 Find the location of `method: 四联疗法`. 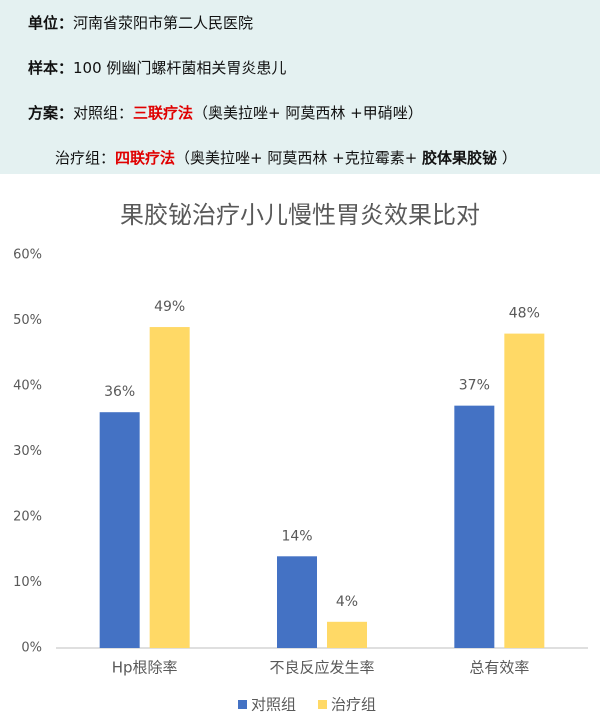

method: 四联疗法 is located at coordinates (145, 158).